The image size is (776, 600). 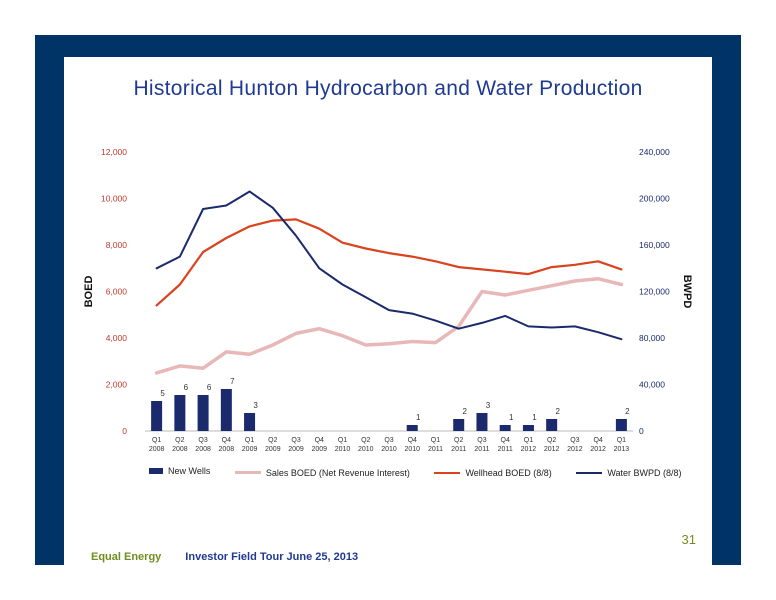 What do you see at coordinates (508, 473) in the screenshot?
I see `legend-label-wellhead-boed: Wellhead BOED (8/8)` at bounding box center [508, 473].